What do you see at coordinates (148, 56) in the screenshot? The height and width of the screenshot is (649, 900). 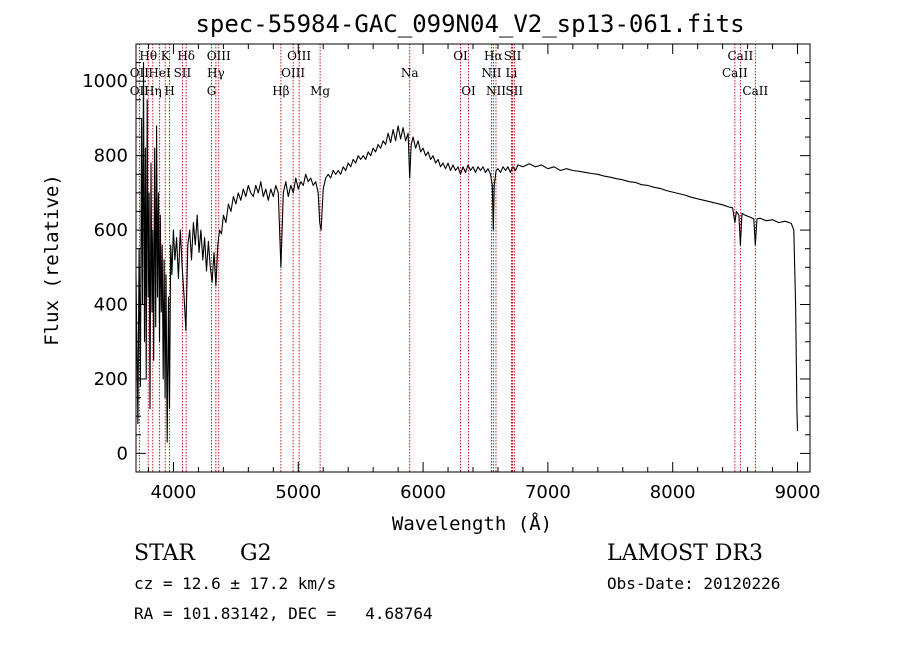 I see `line-label: Hθ` at bounding box center [148, 56].